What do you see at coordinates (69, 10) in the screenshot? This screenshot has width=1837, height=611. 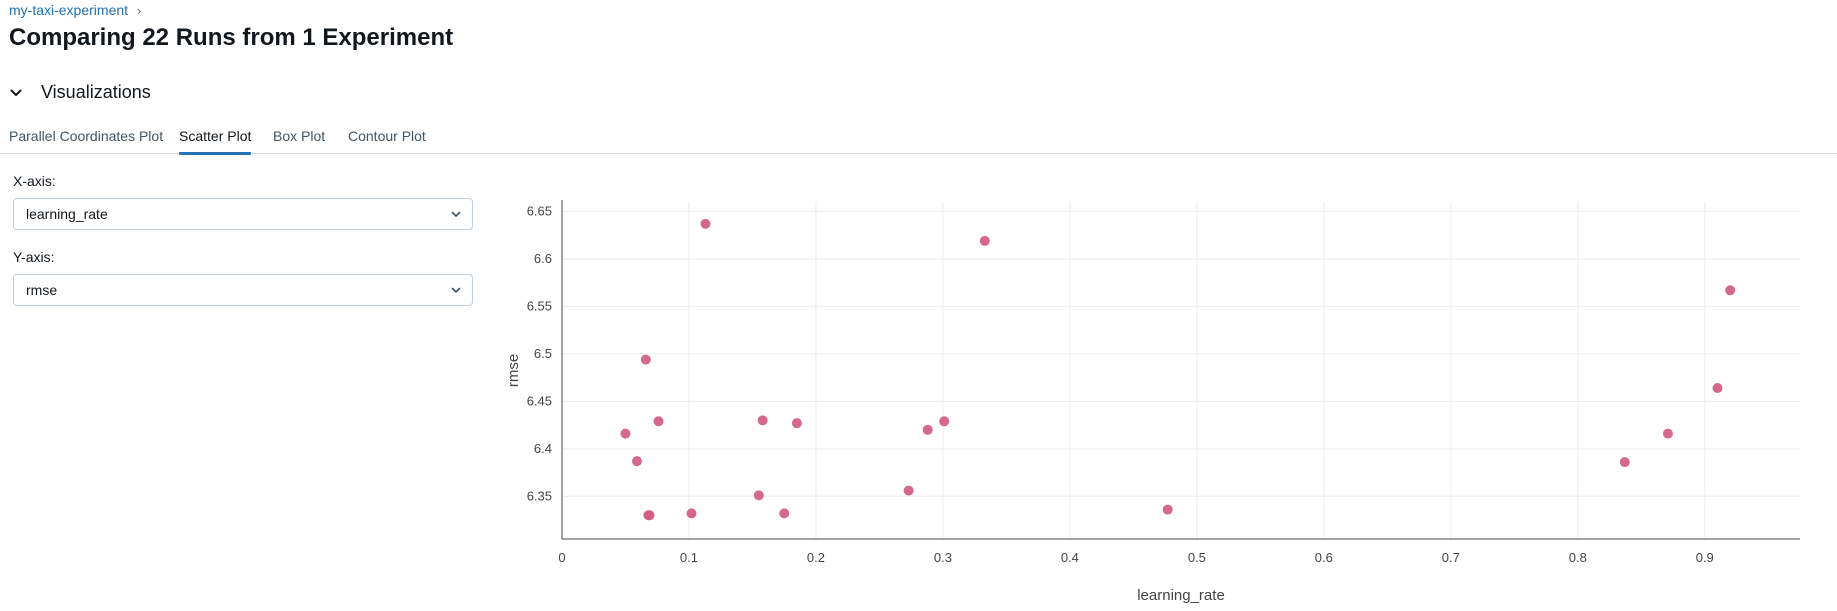 I see `breadcrumb-experiment-link: my-taxi-experiment` at bounding box center [69, 10].